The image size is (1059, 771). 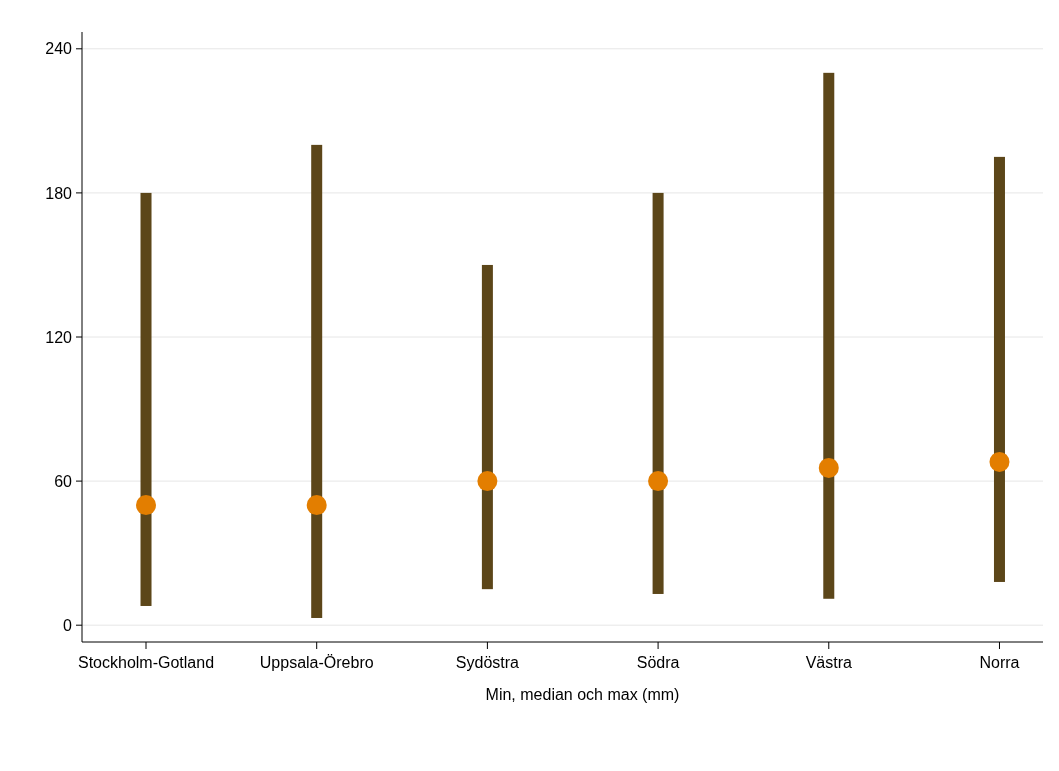 What do you see at coordinates (999, 662) in the screenshot?
I see `x-tick-label: Norra` at bounding box center [999, 662].